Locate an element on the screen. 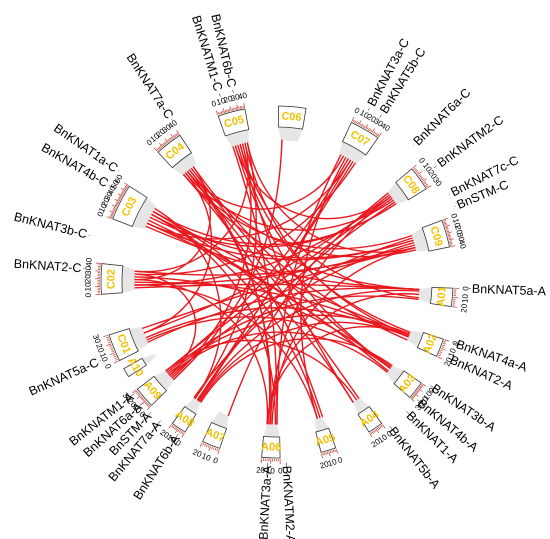 This screenshot has height=539, width=550. fan-C03 is located at coordinates (144, 213).